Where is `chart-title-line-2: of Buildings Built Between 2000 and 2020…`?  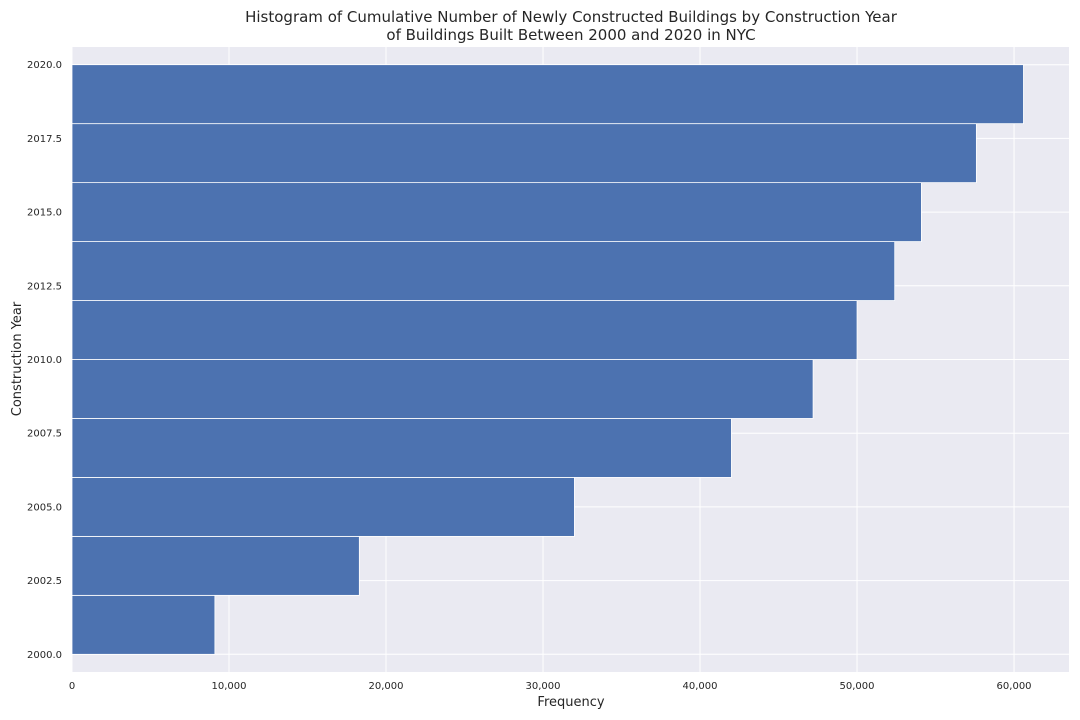 chart-title-line-2: of Buildings Built Between 2000 and 2020… is located at coordinates (570, 35).